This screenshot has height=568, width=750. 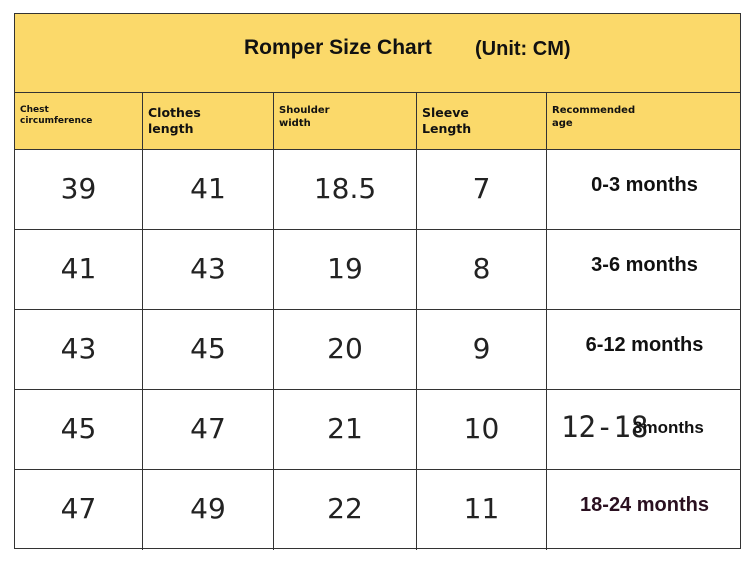 I want to click on cell-age: 18-24 months, so click(x=644, y=510).